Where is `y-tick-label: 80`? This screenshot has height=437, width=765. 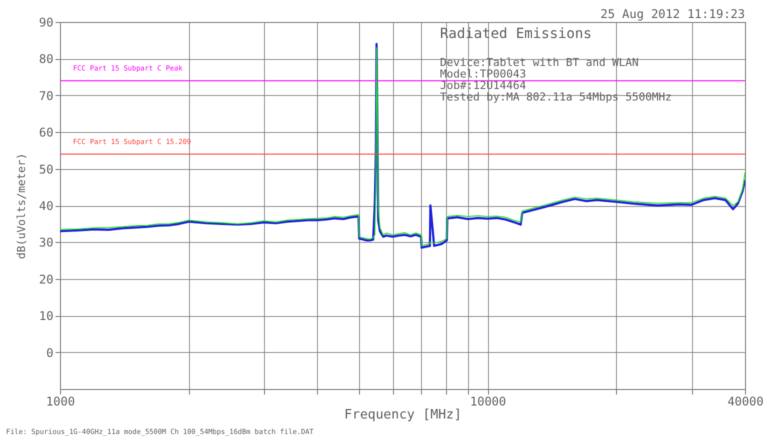 y-tick-label: 80 is located at coordinates (46, 59).